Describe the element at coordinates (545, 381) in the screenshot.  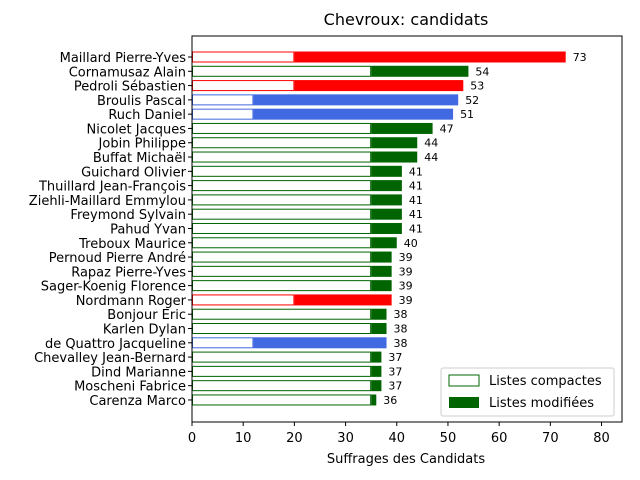
I see `legend-label-compact: Listes compactes` at that location.